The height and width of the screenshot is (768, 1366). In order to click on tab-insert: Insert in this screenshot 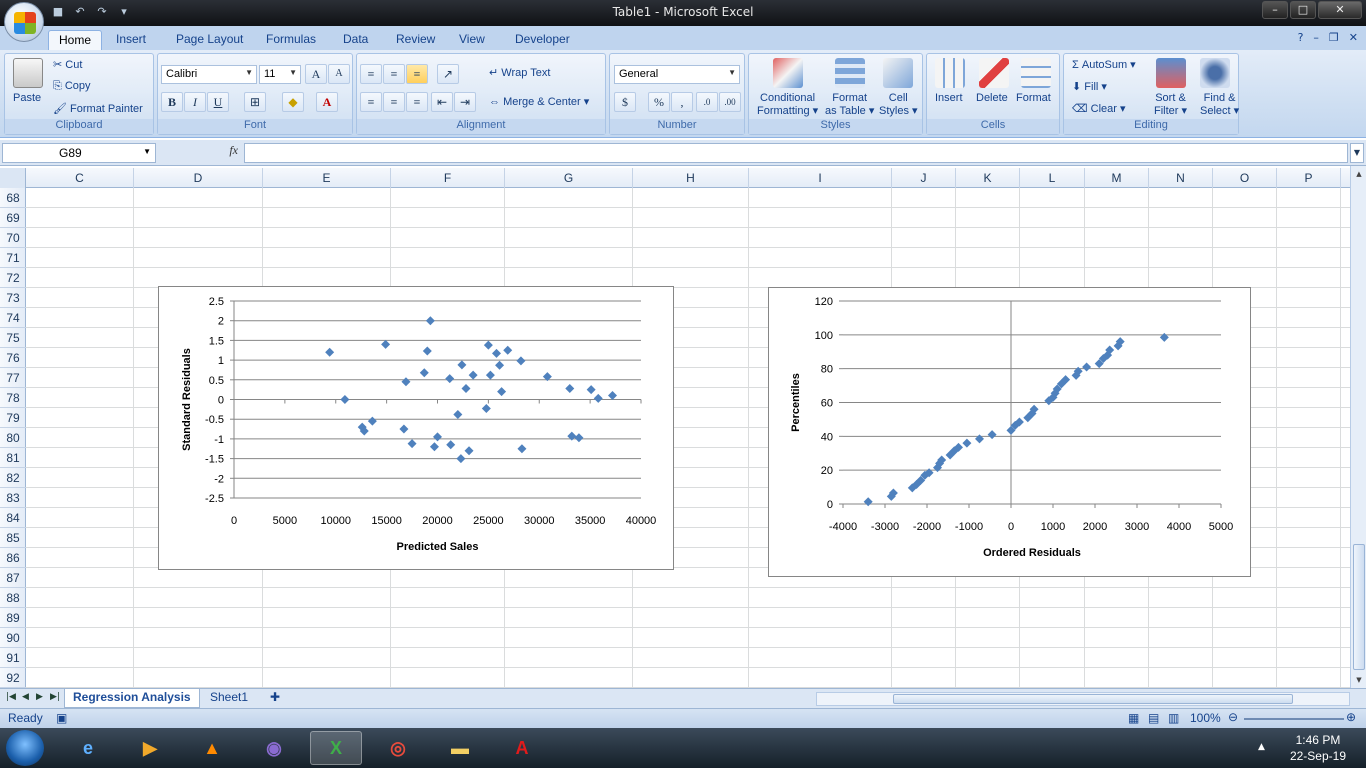, I will do `click(131, 39)`.